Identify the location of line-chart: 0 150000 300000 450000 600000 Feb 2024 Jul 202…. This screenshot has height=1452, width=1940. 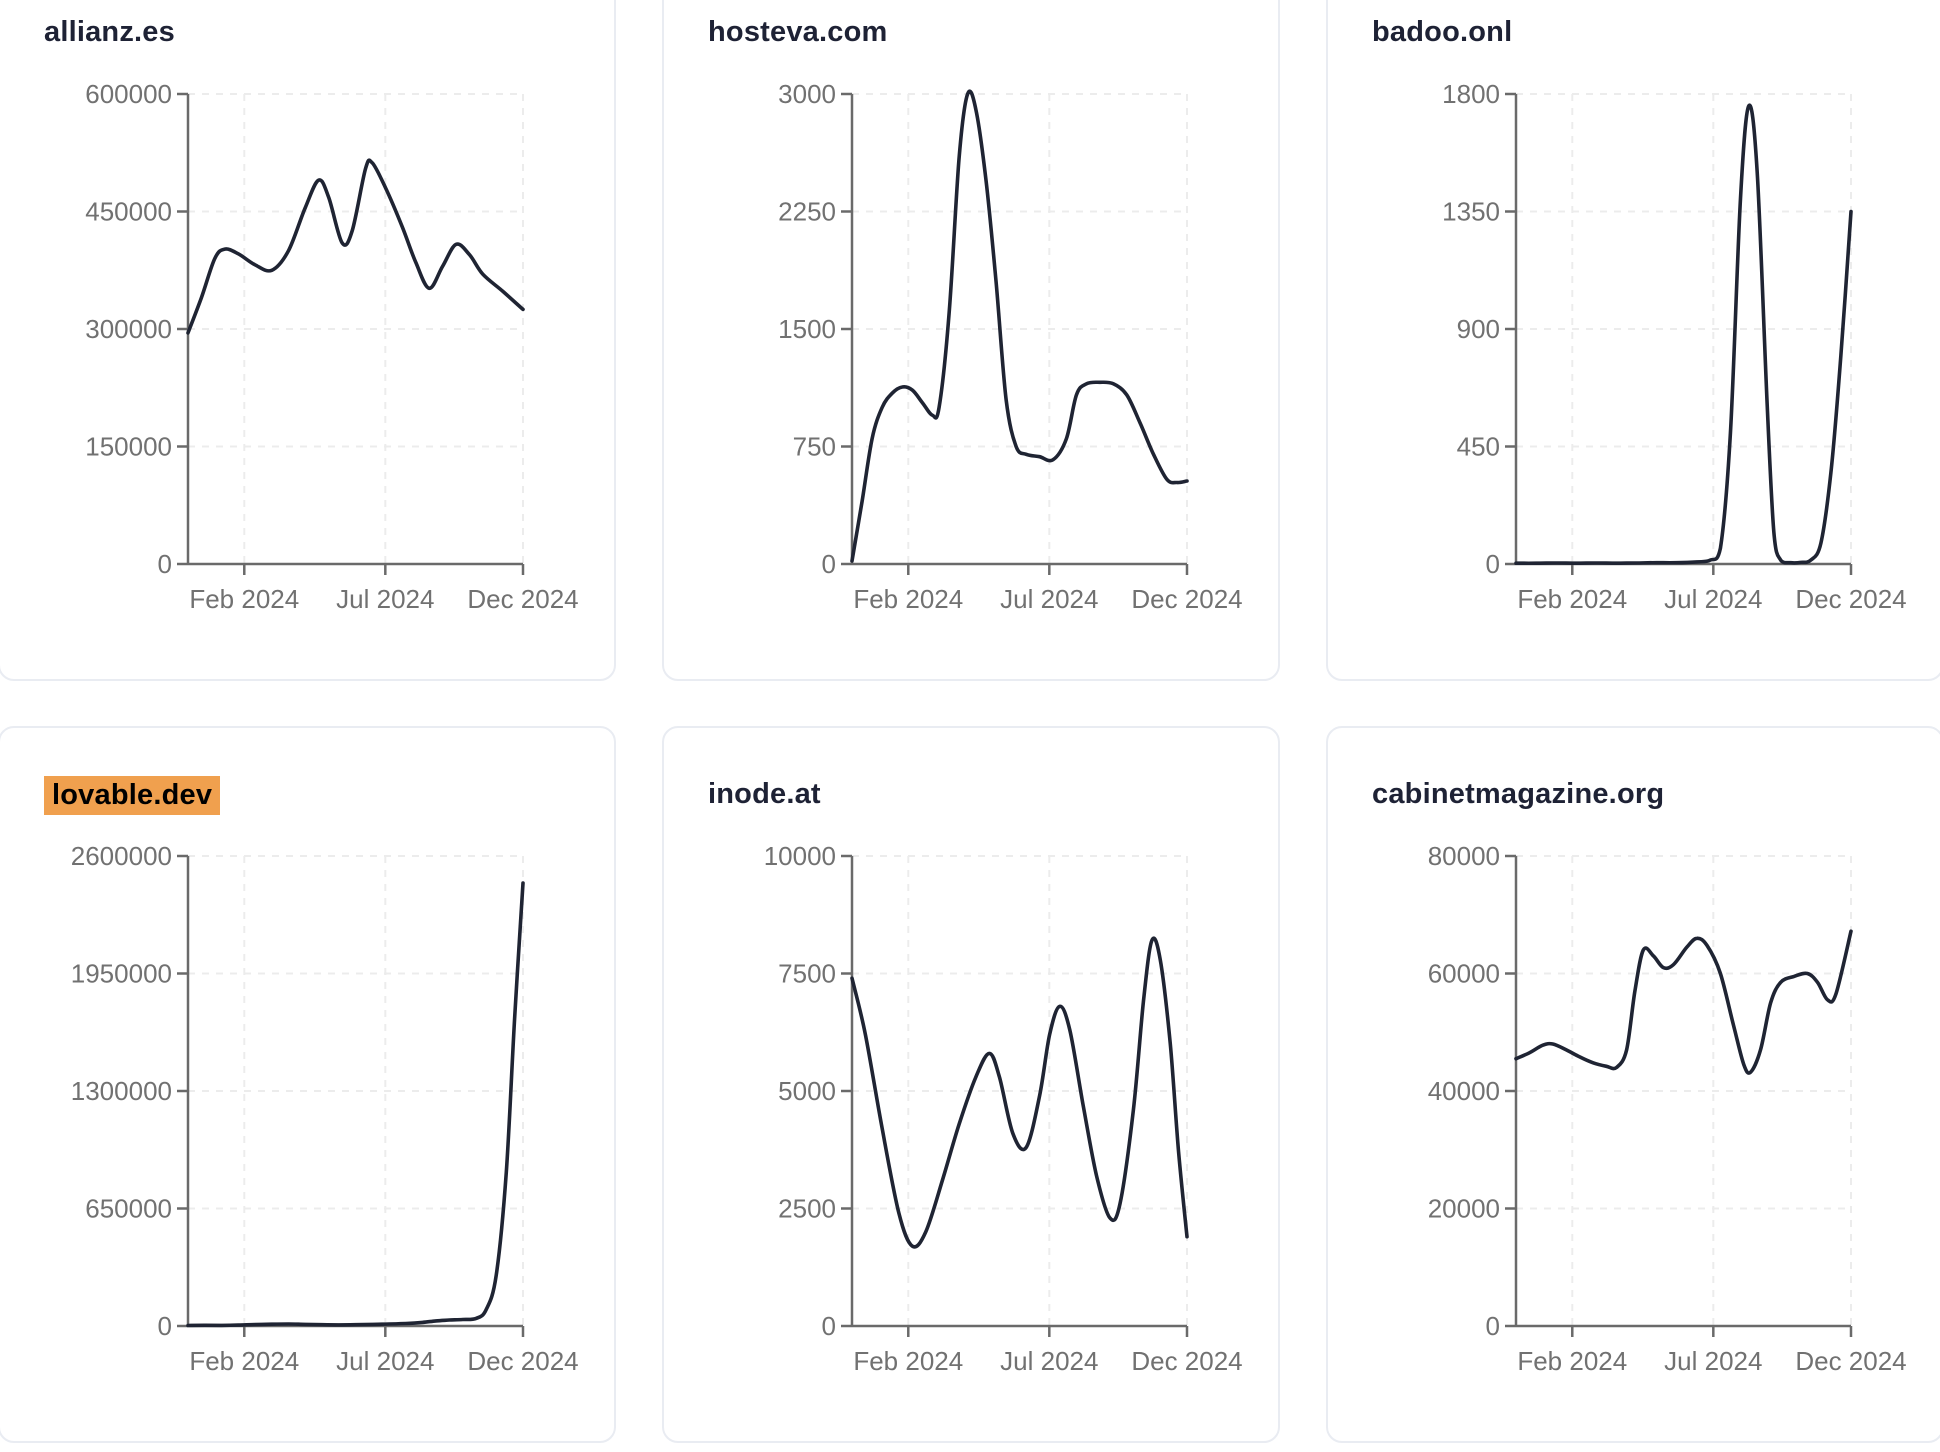
(331, 346).